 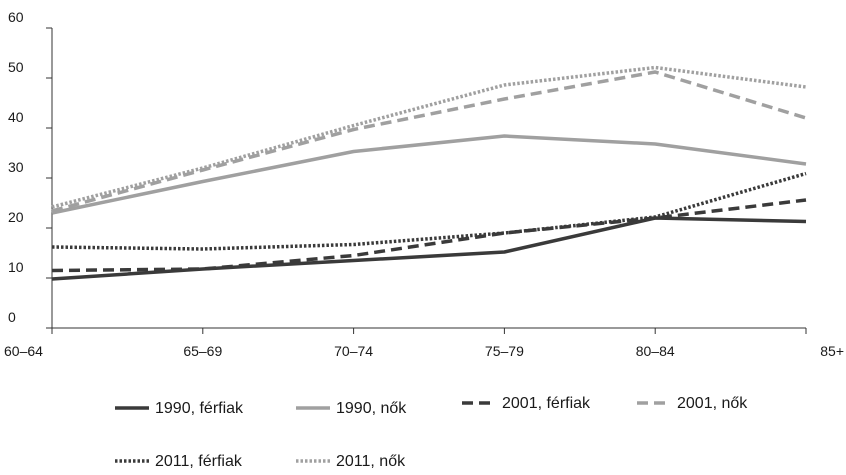 I want to click on y-tick-label: 20, so click(x=16, y=217).